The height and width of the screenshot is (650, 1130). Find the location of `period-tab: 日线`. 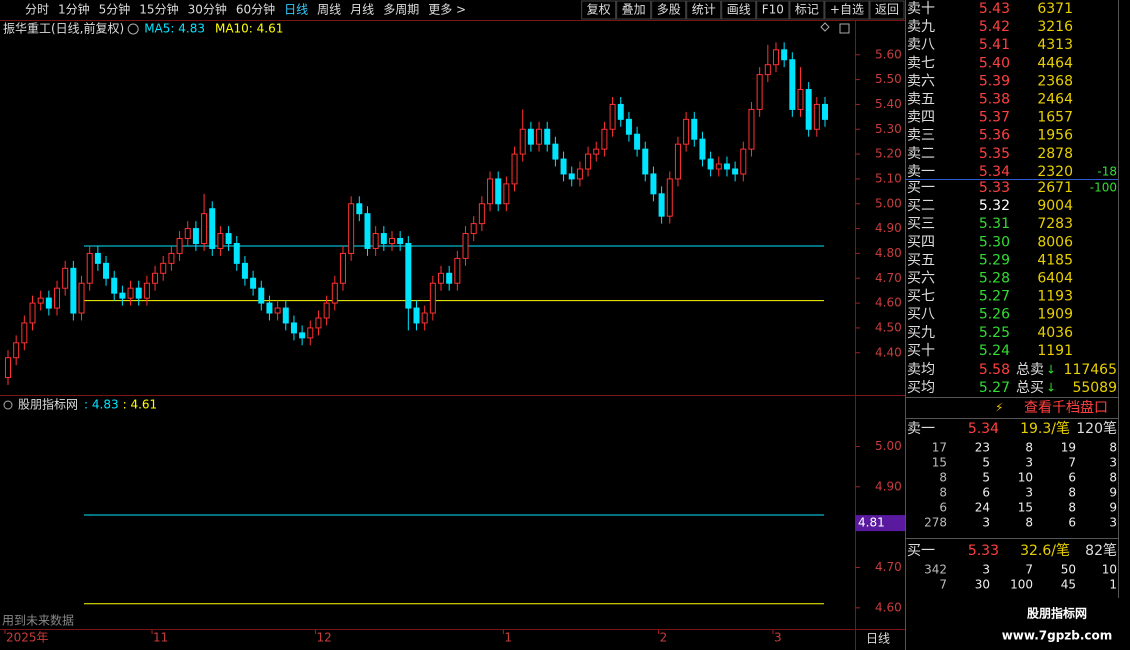

period-tab: 日线 is located at coordinates (296, 10).